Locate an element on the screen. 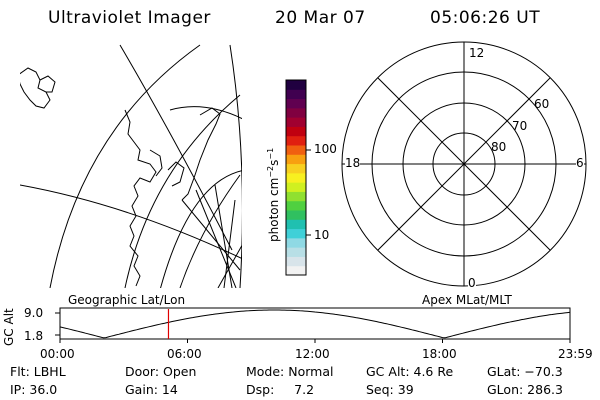 Image resolution: width=600 pixels, height=400 pixels. time-tick-label: 18:00 is located at coordinates (439, 354).